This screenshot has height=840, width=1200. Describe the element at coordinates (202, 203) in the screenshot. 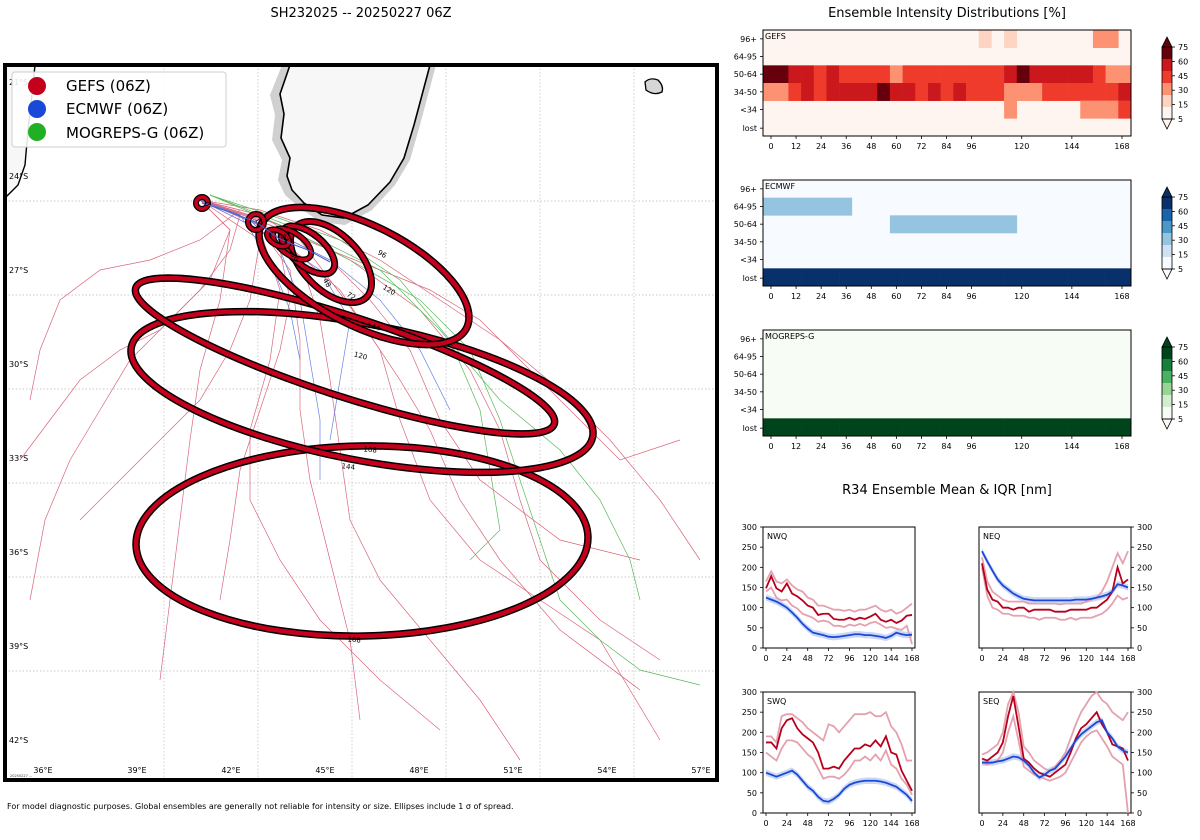

I see `ellipse-0h` at that location.